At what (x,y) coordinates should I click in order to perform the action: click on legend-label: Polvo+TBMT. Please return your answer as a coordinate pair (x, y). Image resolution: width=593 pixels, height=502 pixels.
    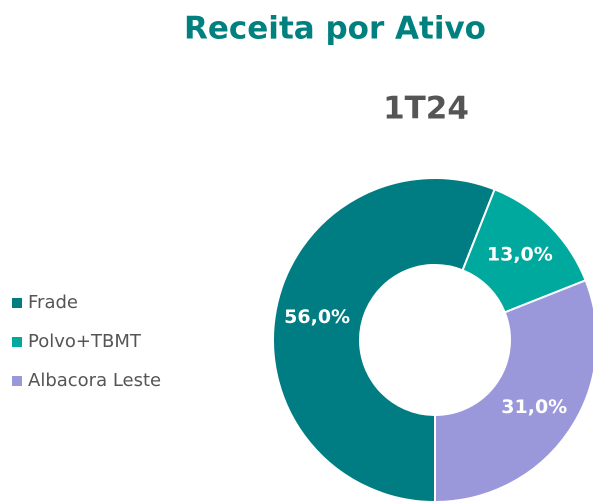
    Looking at the image, I should click on (85, 341).